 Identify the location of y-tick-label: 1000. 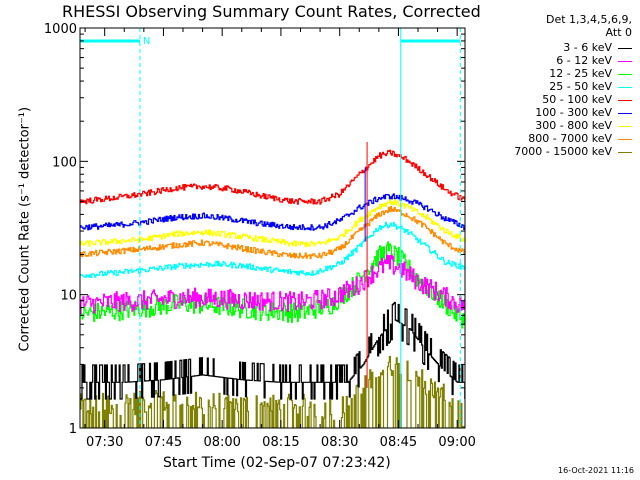
(60, 29).